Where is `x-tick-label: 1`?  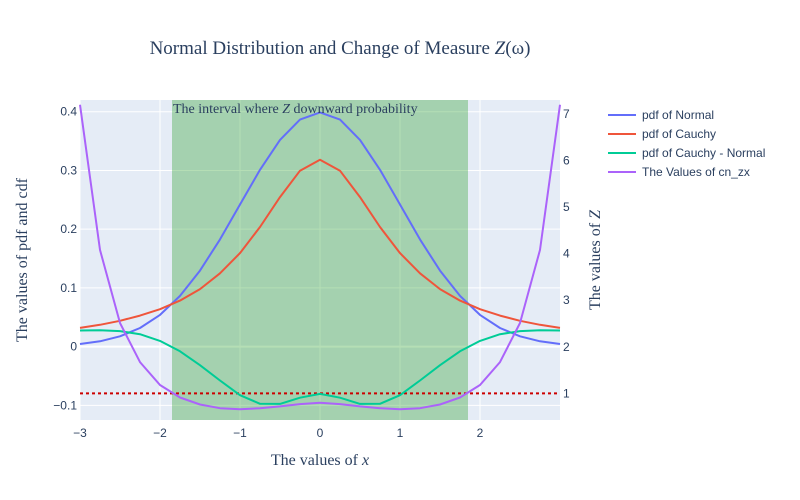 x-tick-label: 1 is located at coordinates (400, 433).